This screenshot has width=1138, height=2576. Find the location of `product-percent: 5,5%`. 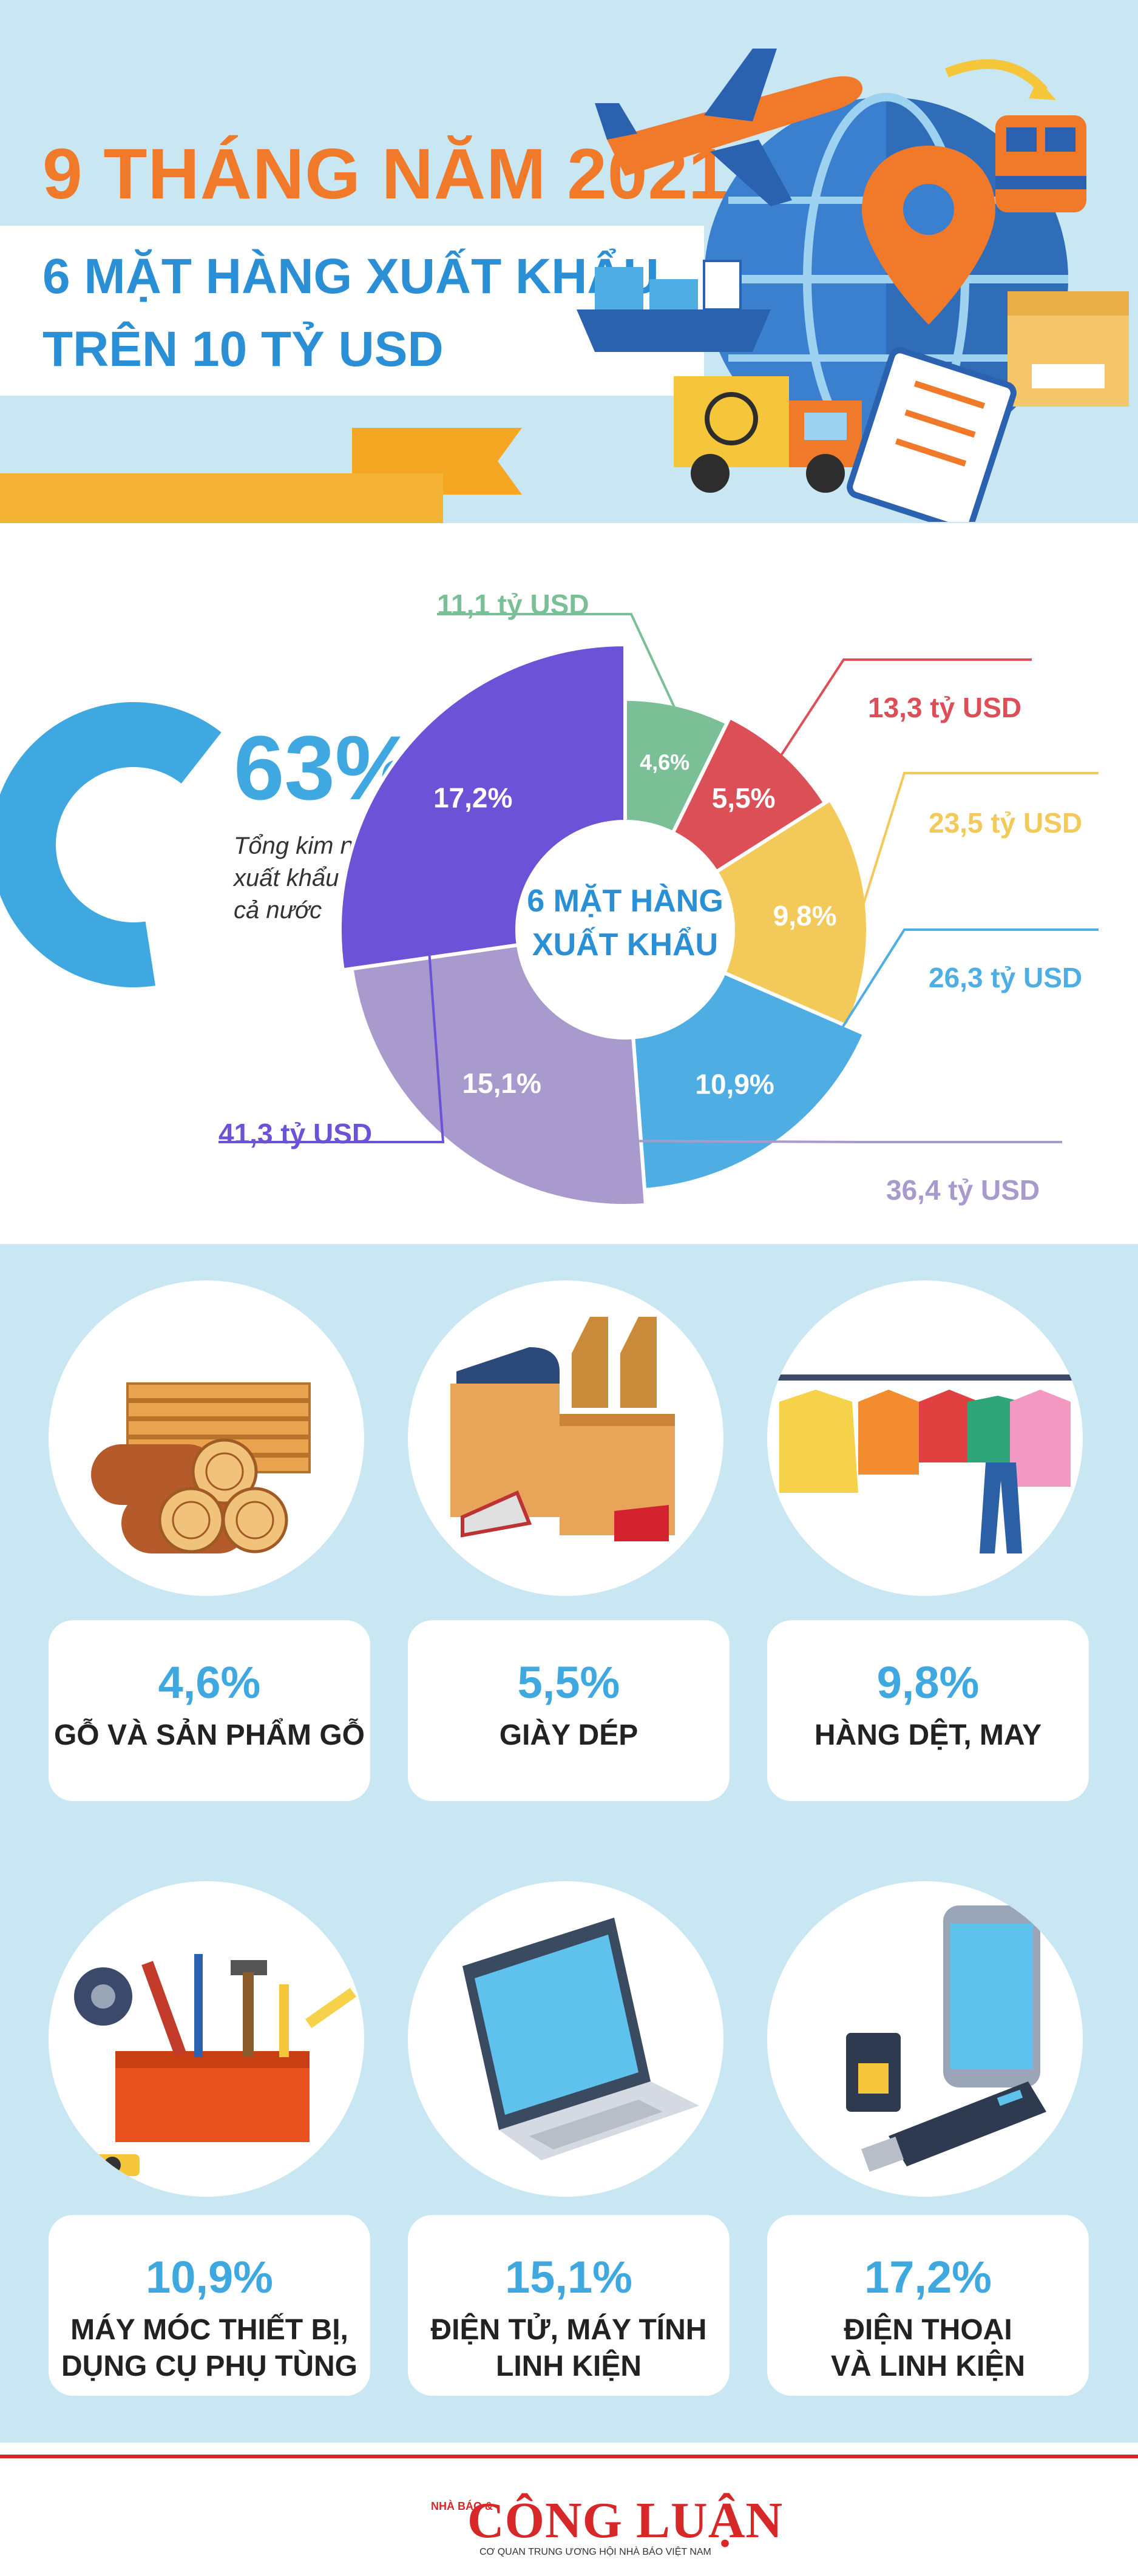

product-percent: 5,5% is located at coordinates (568, 1682).